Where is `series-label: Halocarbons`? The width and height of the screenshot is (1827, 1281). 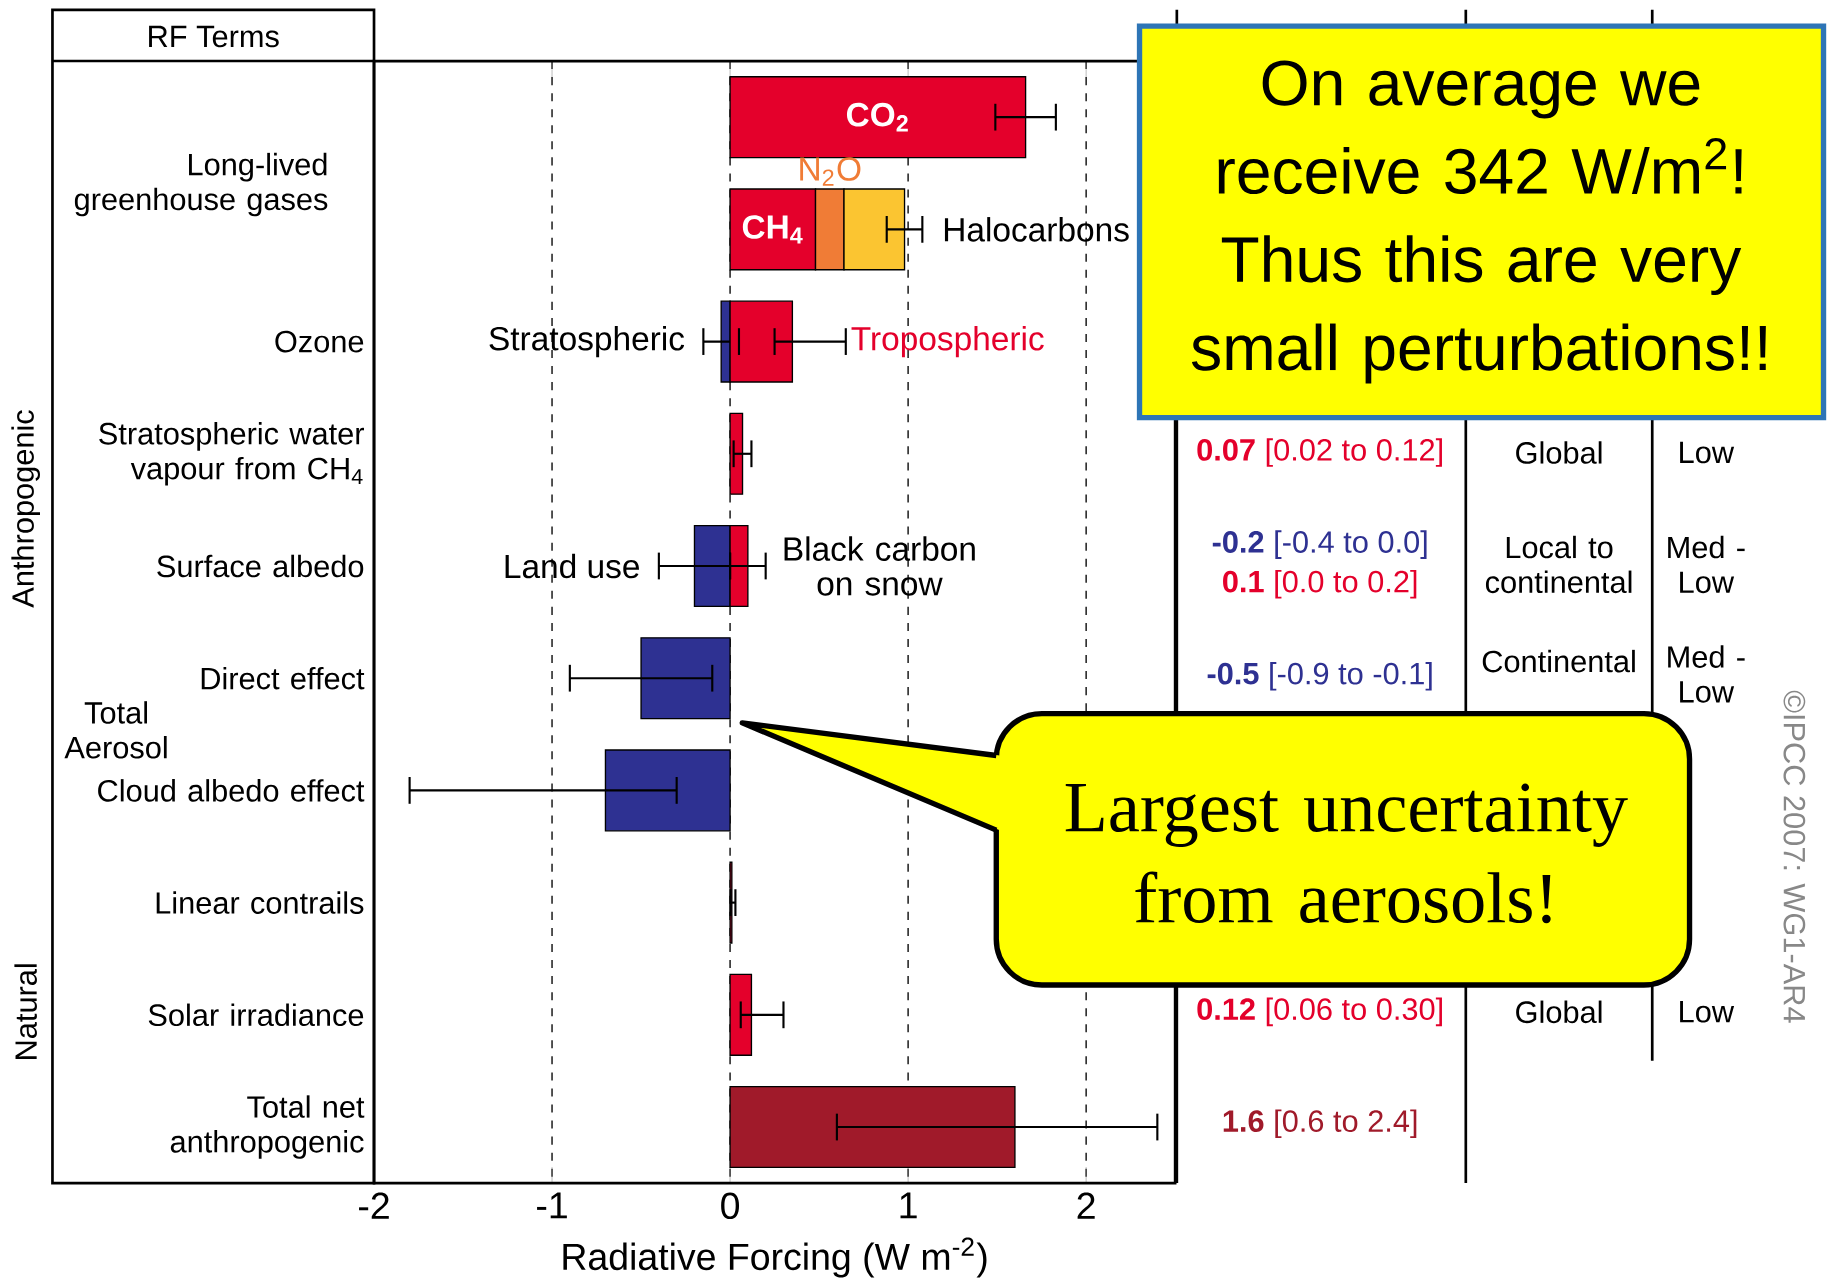 series-label: Halocarbons is located at coordinates (1036, 229).